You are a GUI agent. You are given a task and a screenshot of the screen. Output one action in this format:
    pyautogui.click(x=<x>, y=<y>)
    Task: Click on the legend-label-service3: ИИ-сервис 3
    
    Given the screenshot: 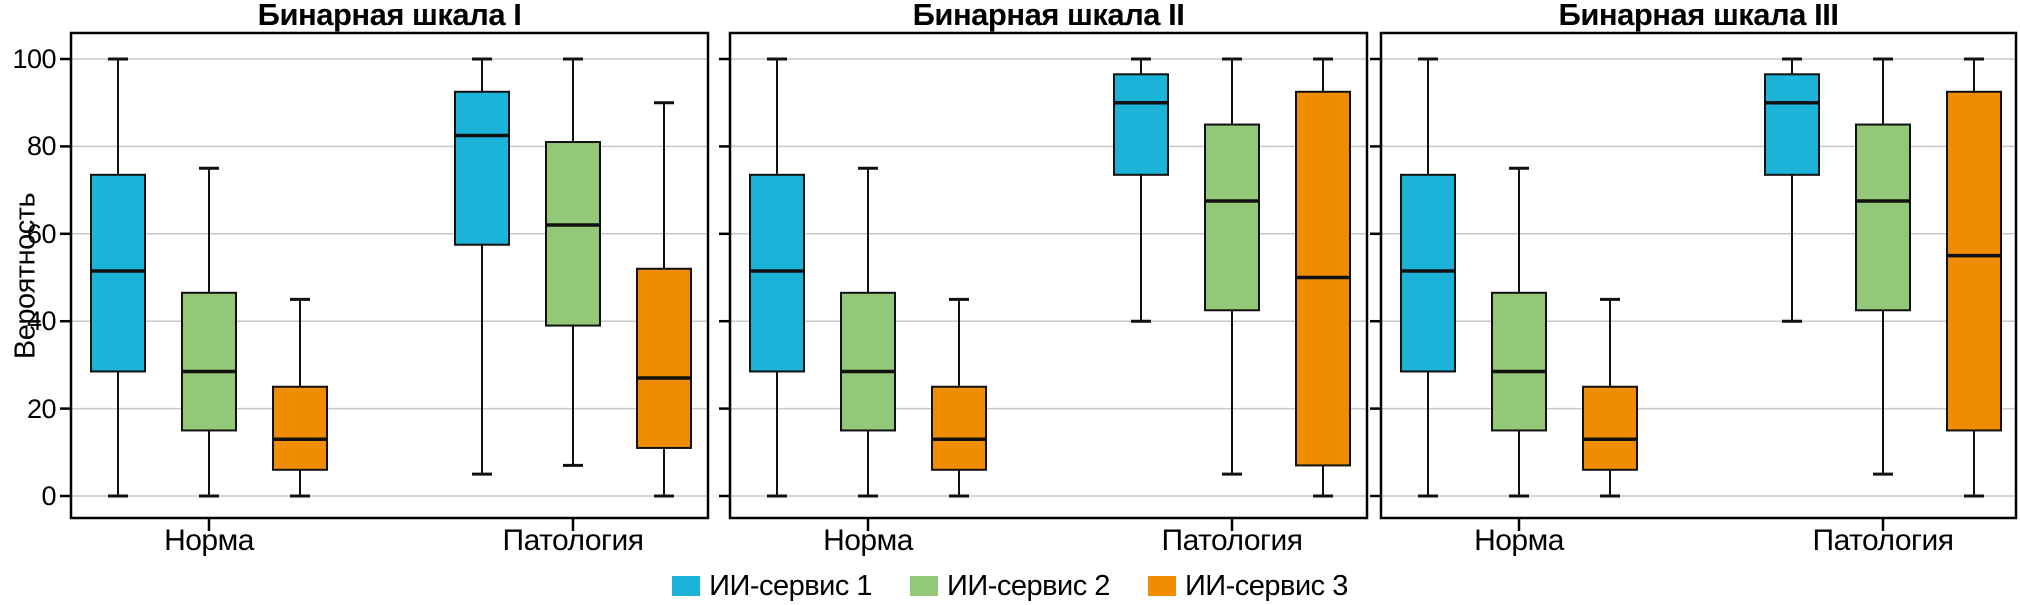 What is the action you would take?
    pyautogui.click(x=1266, y=586)
    